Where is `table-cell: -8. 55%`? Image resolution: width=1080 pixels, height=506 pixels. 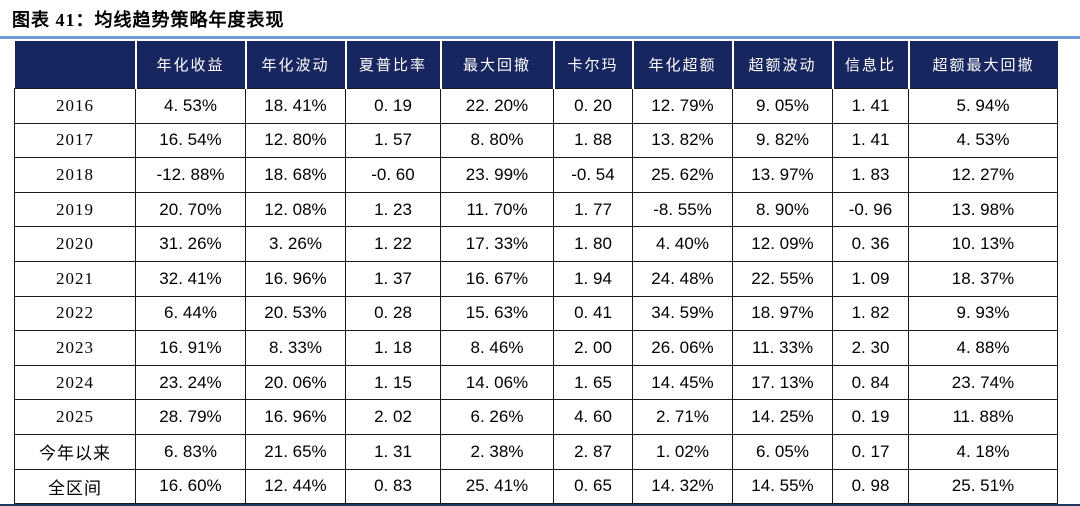 table-cell: -8. 55% is located at coordinates (682, 209).